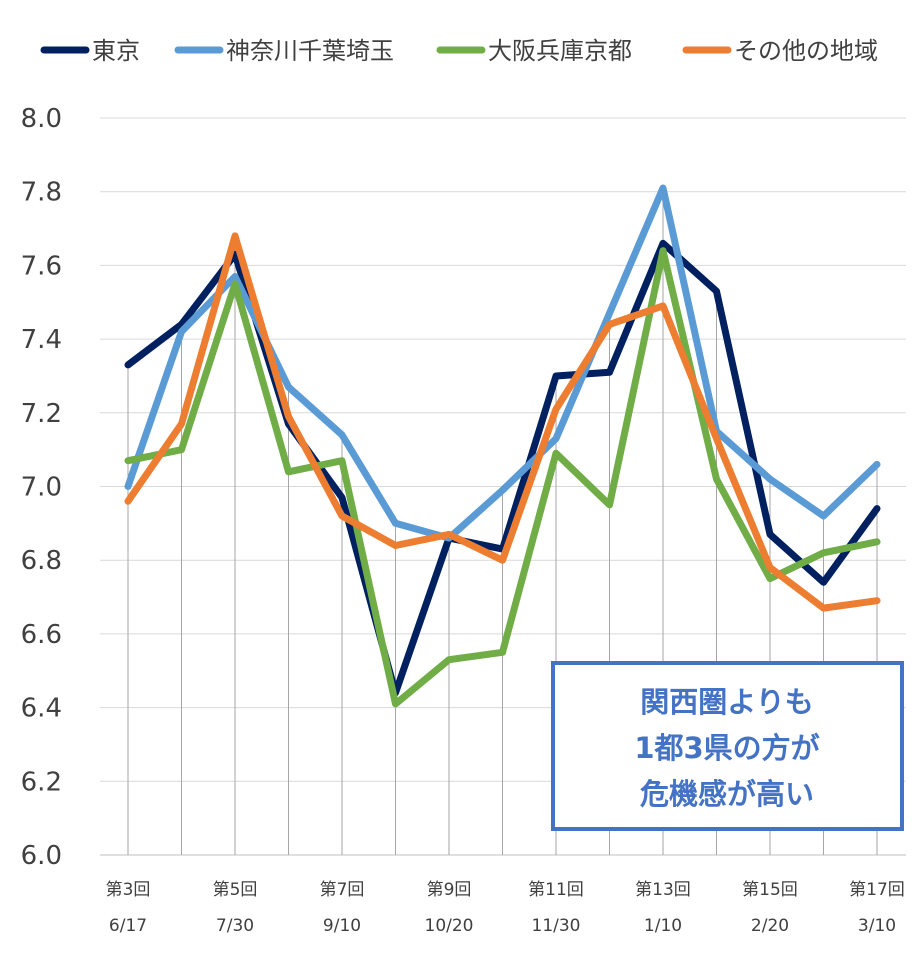  What do you see at coordinates (449, 926) in the screenshot?
I see `x-tick-label-date: 10/20` at bounding box center [449, 926].